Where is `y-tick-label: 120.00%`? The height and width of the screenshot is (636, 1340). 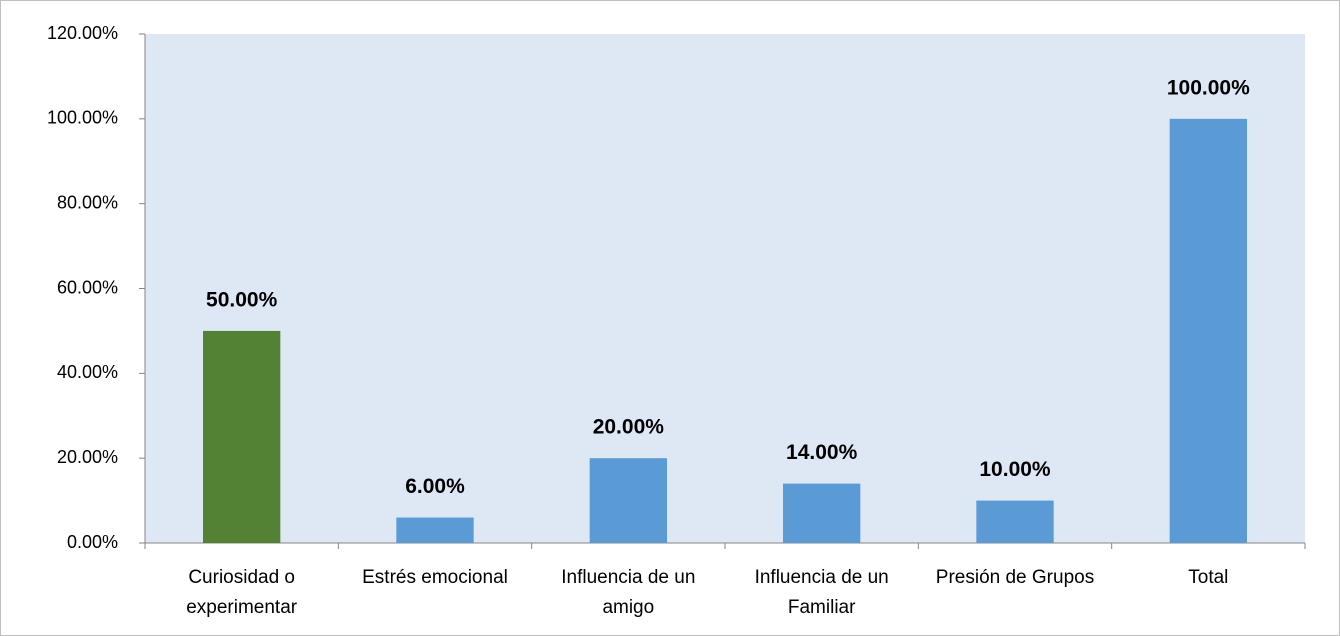 y-tick-label: 120.00% is located at coordinates (82, 33).